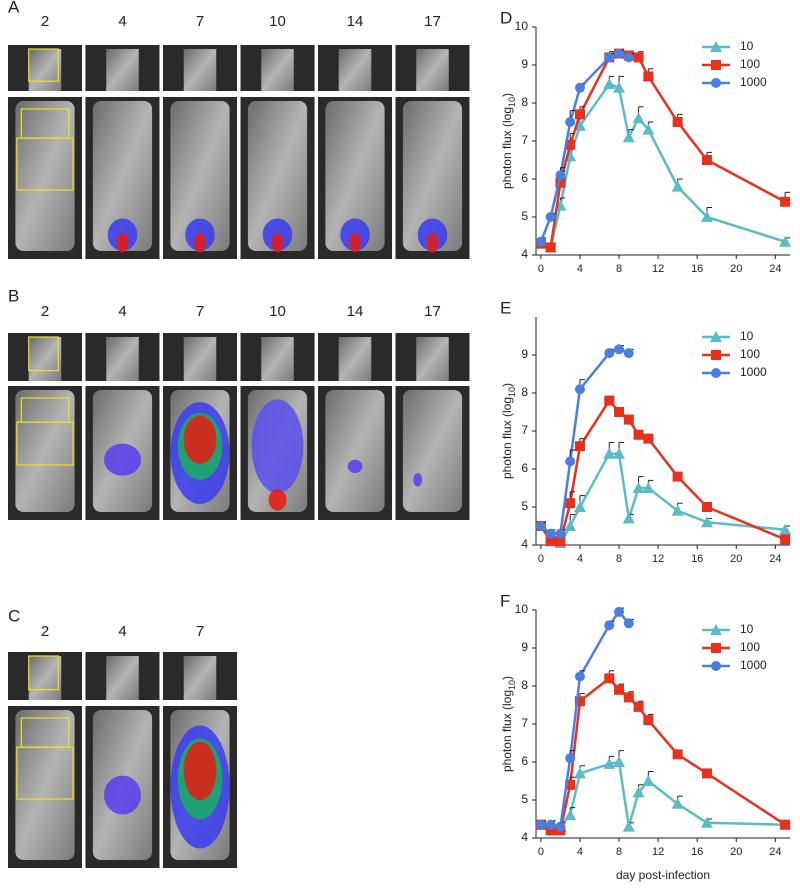 The image size is (800, 891). What do you see at coordinates (122, 311) in the screenshot?
I see `day-label: 4` at bounding box center [122, 311].